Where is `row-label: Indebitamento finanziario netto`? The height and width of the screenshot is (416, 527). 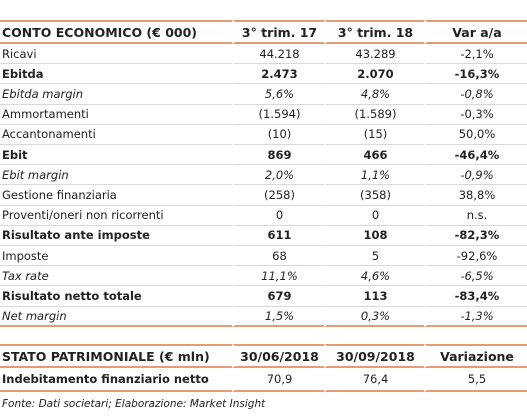
row-label: Indebitamento finanziario netto is located at coordinates (116, 380).